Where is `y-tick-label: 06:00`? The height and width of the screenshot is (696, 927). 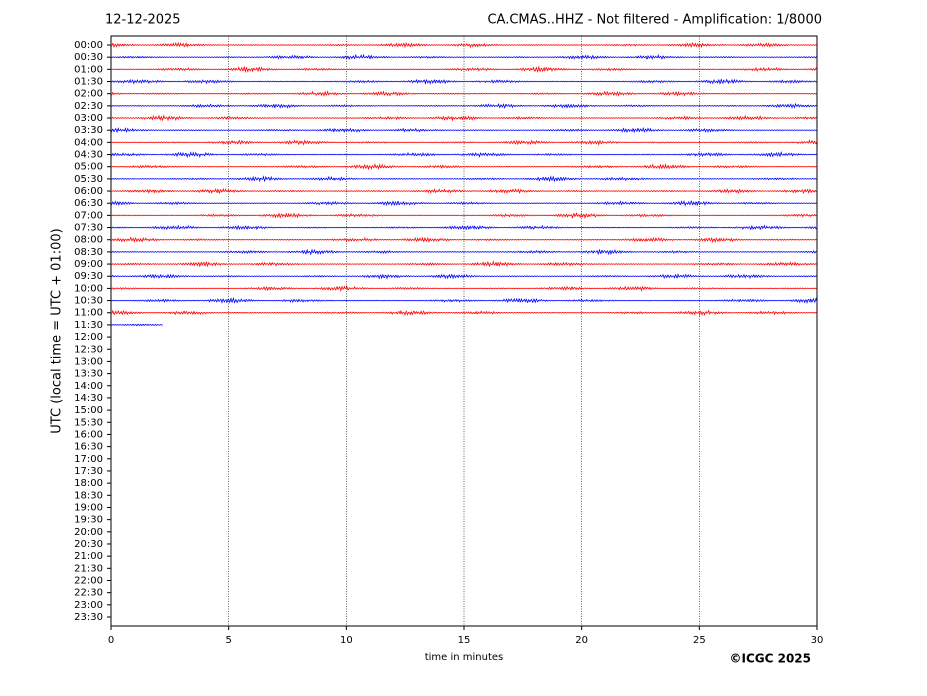 y-tick-label: 06:00 is located at coordinates (88, 191).